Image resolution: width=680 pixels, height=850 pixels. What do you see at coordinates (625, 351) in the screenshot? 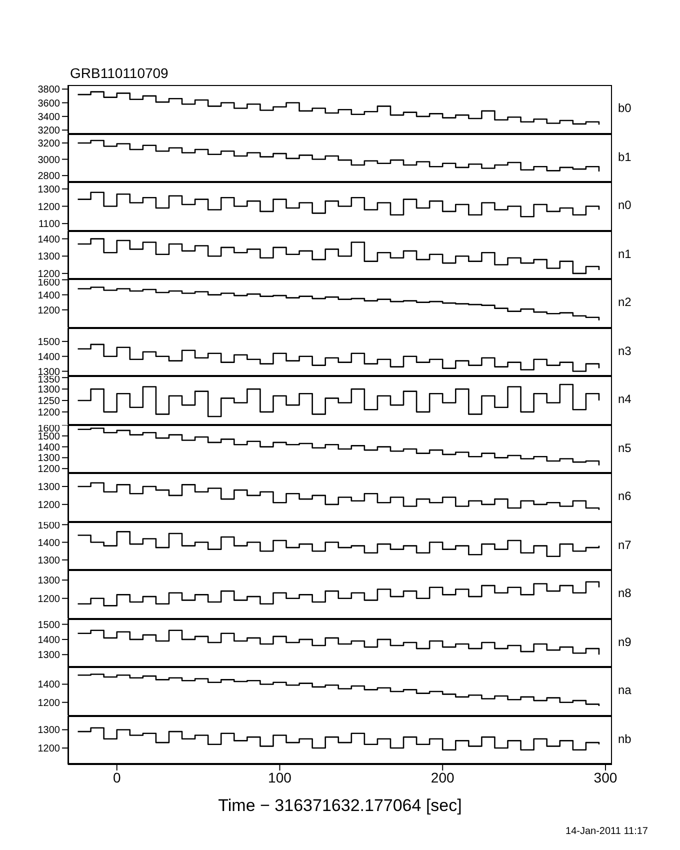
I see `series-label: n3` at bounding box center [625, 351].